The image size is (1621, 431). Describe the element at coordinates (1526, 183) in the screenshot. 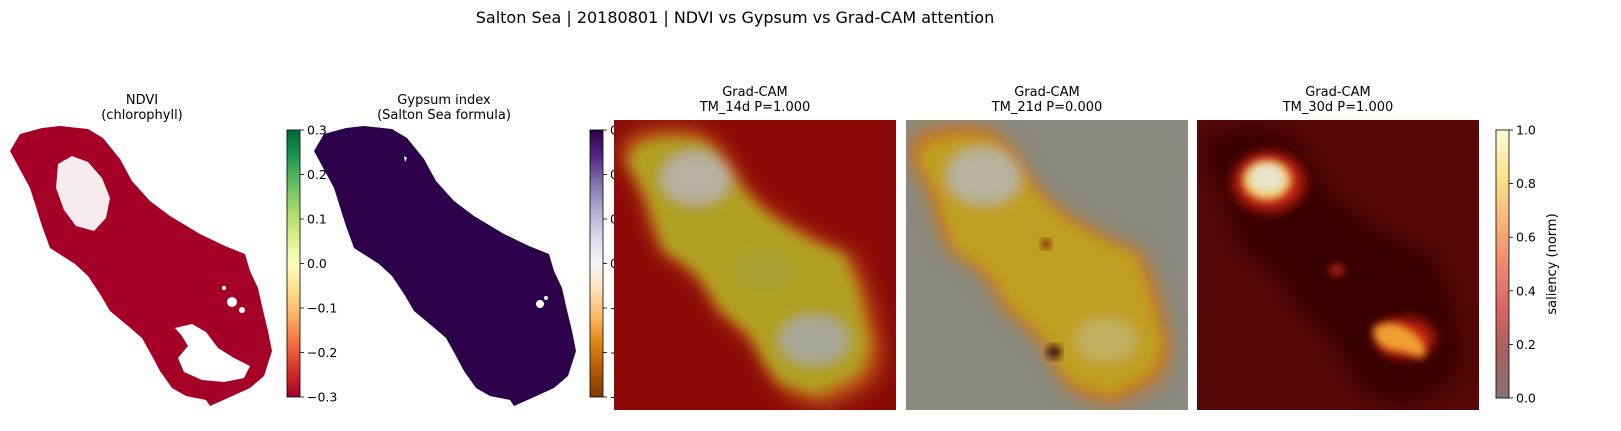

I see `colorbar-saliency-tick-label: 0.8` at that location.